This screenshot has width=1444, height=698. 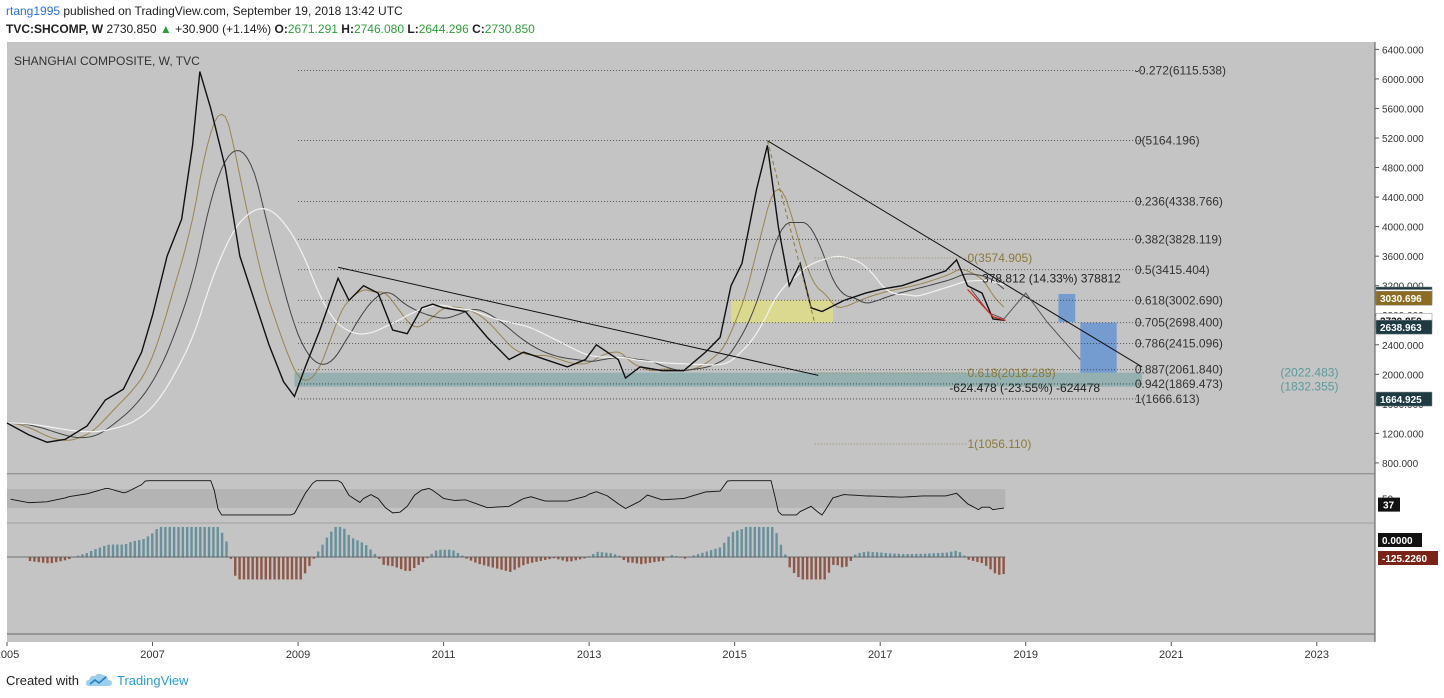 What do you see at coordinates (1051, 279) in the screenshot?
I see `up-measure-label: 378.812 (14.33%) 378812` at bounding box center [1051, 279].